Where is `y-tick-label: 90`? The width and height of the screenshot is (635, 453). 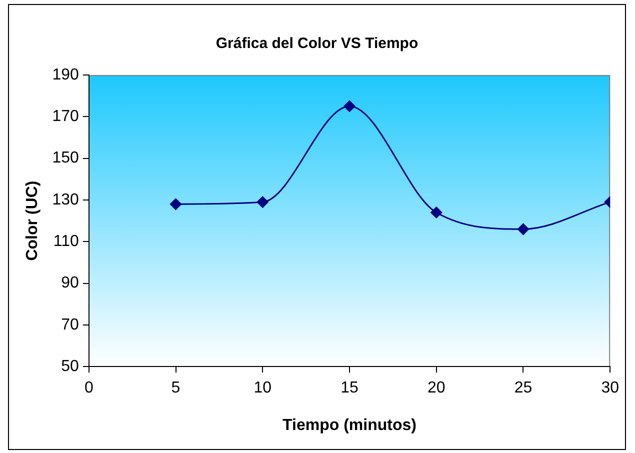
y-tick-label: 90 is located at coordinates (70, 283).